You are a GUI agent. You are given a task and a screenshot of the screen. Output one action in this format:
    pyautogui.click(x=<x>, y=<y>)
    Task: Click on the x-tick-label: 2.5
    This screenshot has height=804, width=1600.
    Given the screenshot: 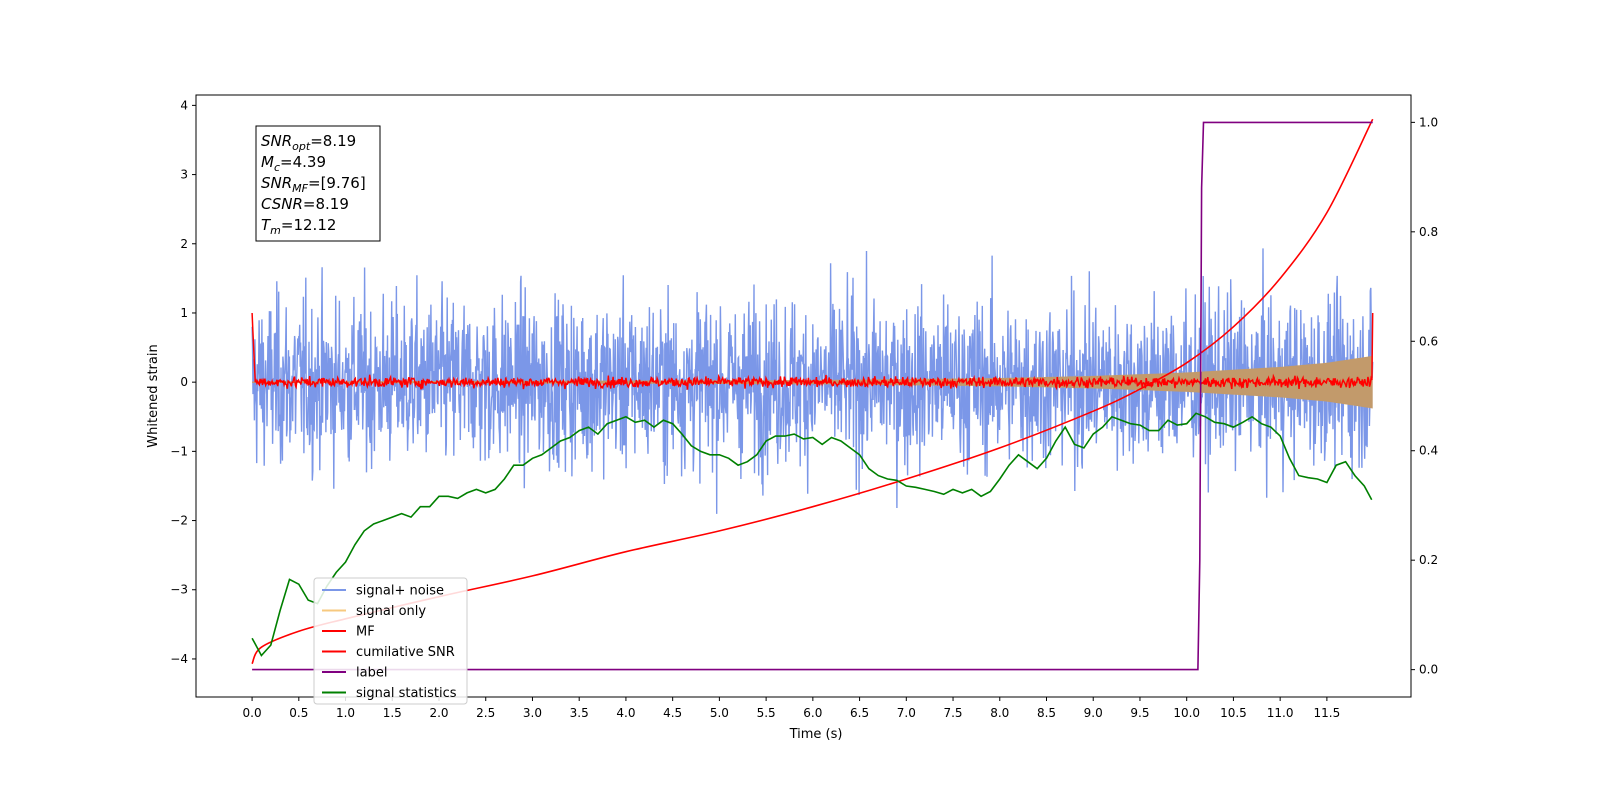 What is the action you would take?
    pyautogui.click(x=485, y=713)
    